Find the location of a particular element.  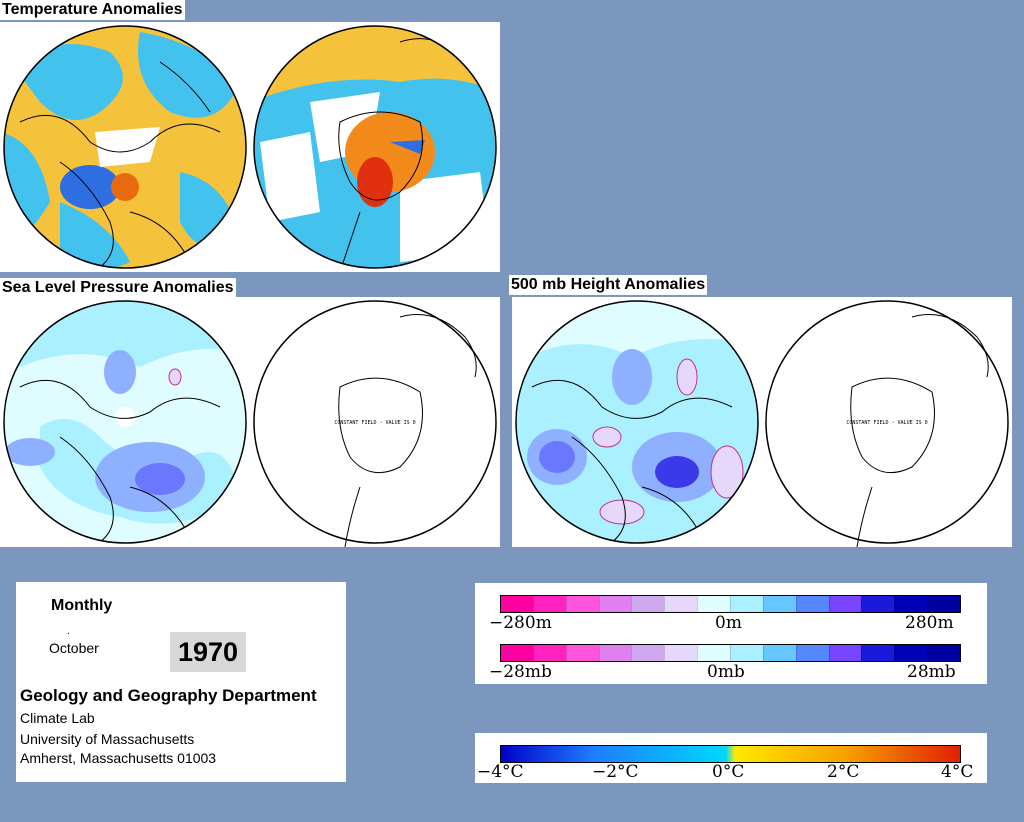

temperature-tick-4: 2°C is located at coordinates (843, 772).